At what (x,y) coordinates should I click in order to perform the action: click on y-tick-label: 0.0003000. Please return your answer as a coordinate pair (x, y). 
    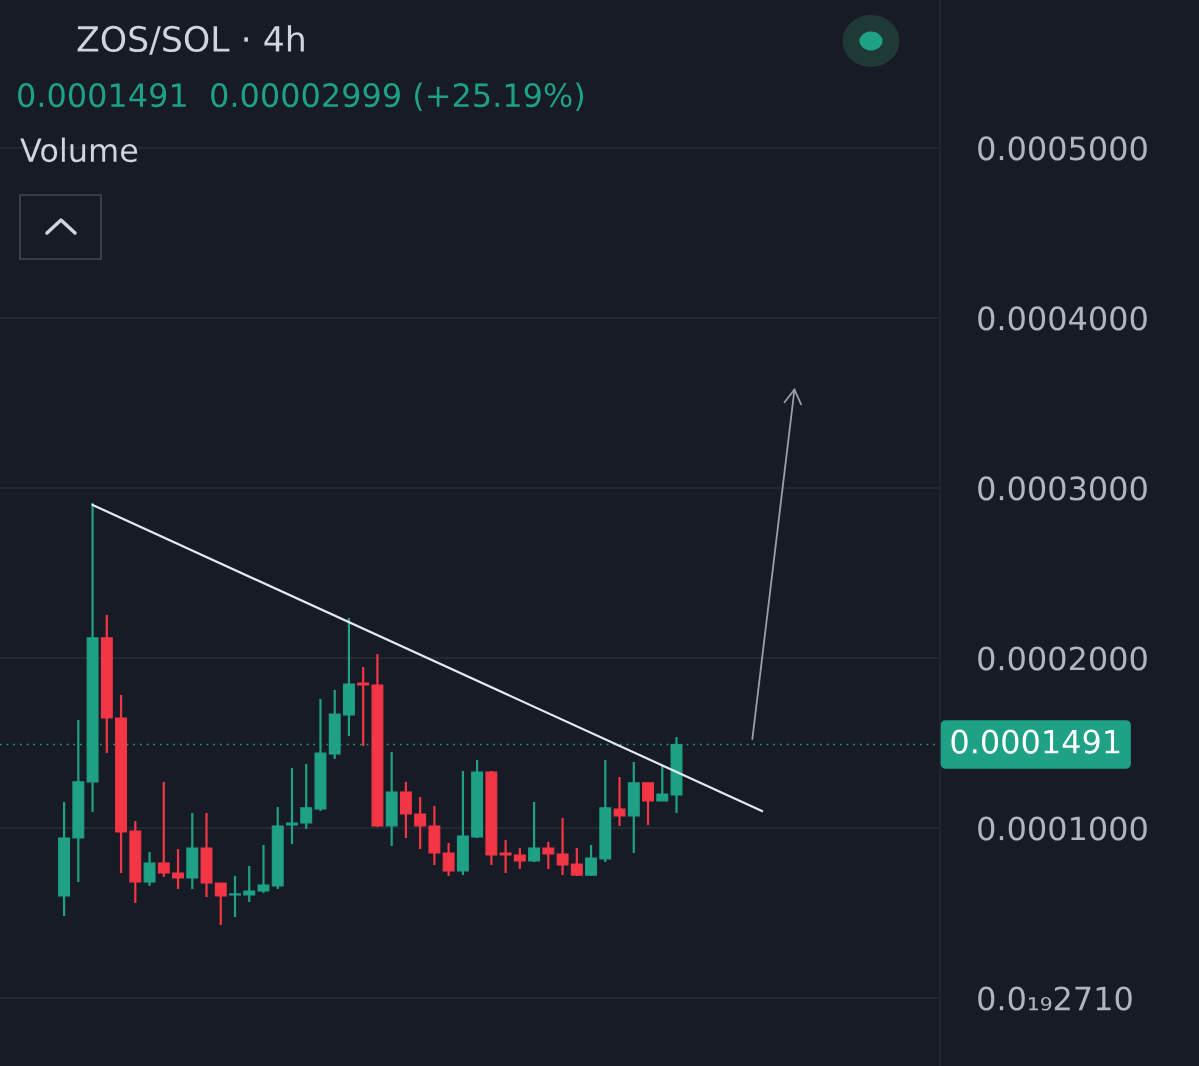
    Looking at the image, I should click on (1062, 488).